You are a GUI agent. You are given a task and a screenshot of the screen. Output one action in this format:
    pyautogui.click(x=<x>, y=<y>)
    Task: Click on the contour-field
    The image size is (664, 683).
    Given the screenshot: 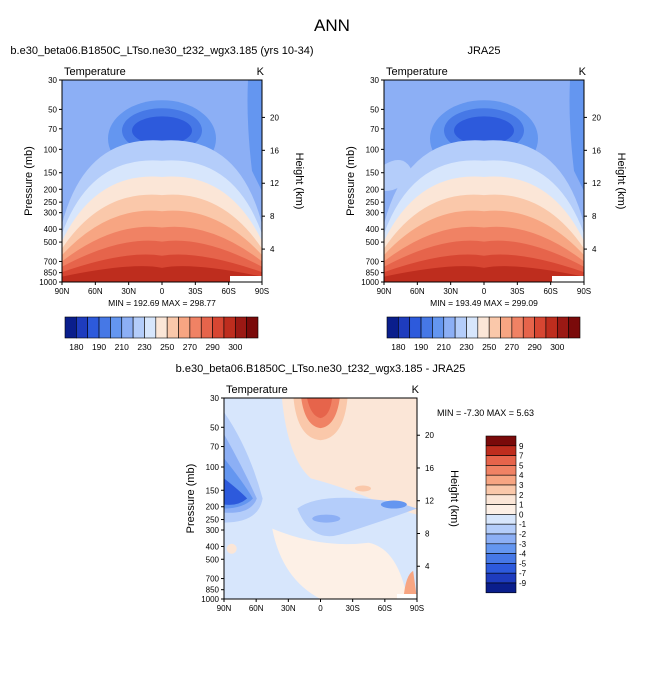 What is the action you would take?
    pyautogui.click(x=484, y=181)
    